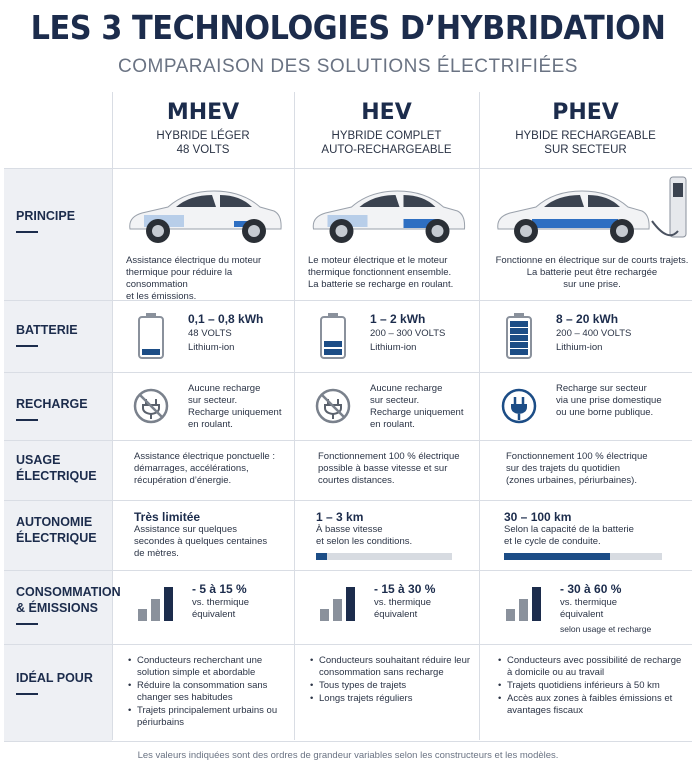 The image size is (696, 768). What do you see at coordinates (46, 216) in the screenshot?
I see `row-label-text: PRINCIPE` at bounding box center [46, 216].